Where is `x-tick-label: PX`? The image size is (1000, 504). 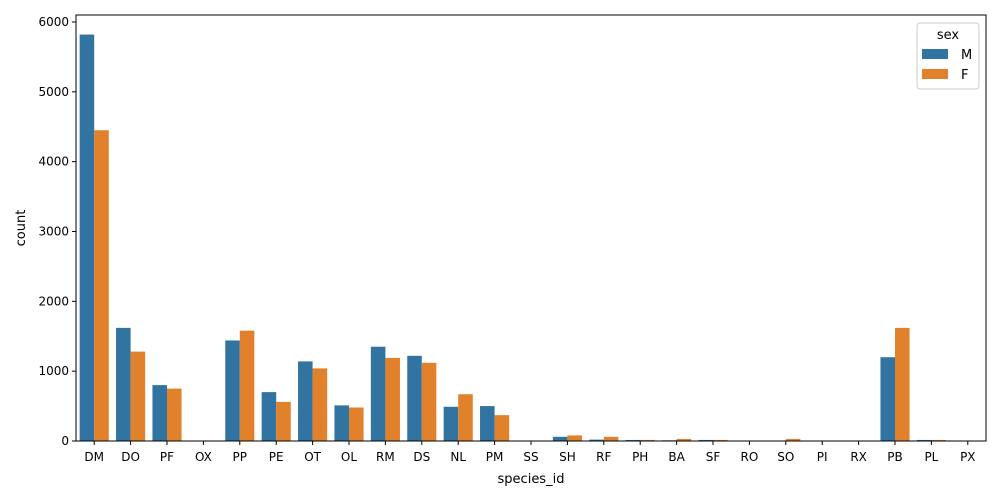 x-tick-label: PX is located at coordinates (967, 457).